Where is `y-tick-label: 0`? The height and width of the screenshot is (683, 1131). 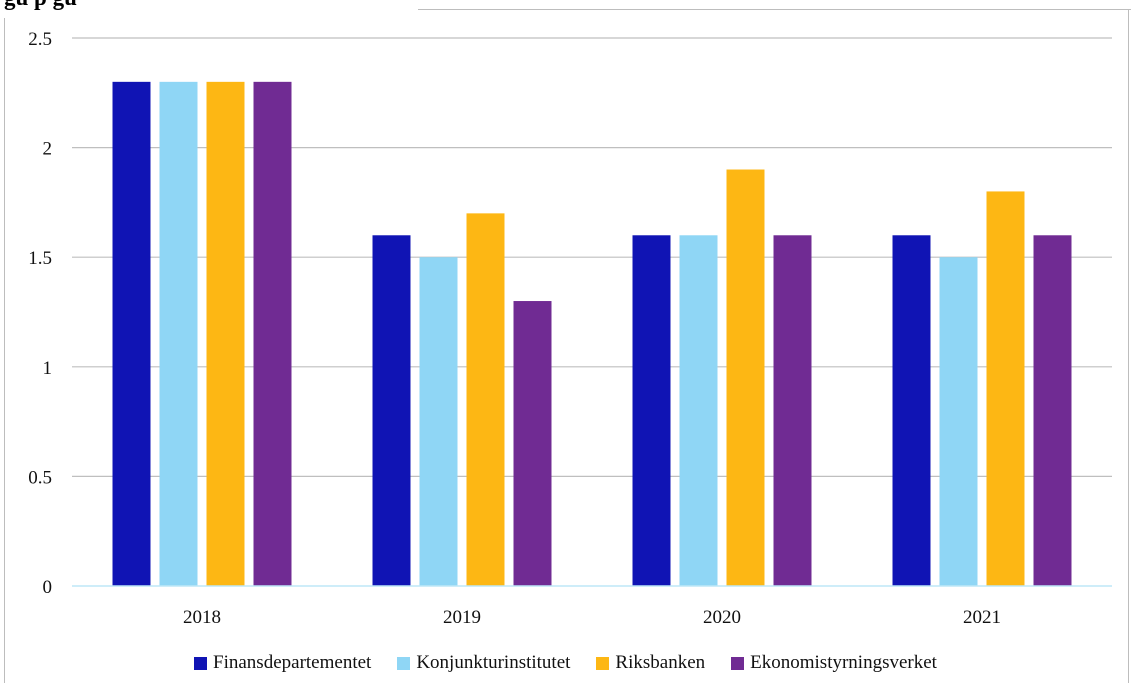
y-tick-label: 0 is located at coordinates (48, 587).